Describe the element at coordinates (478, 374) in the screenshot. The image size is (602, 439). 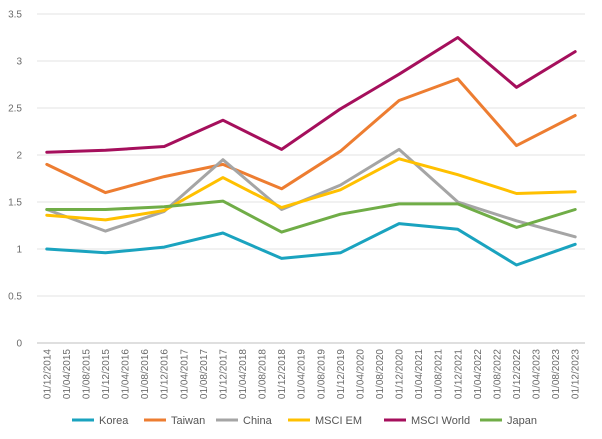
I see `x-tick-label: 01/04/2022` at that location.